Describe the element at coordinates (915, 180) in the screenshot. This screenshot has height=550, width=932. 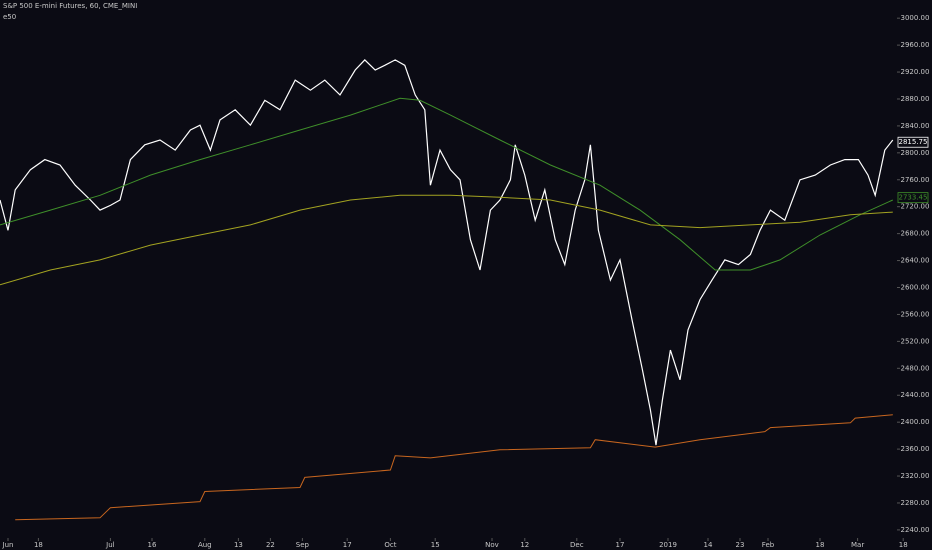
I see `y-tick-label: 2760.00` at that location.